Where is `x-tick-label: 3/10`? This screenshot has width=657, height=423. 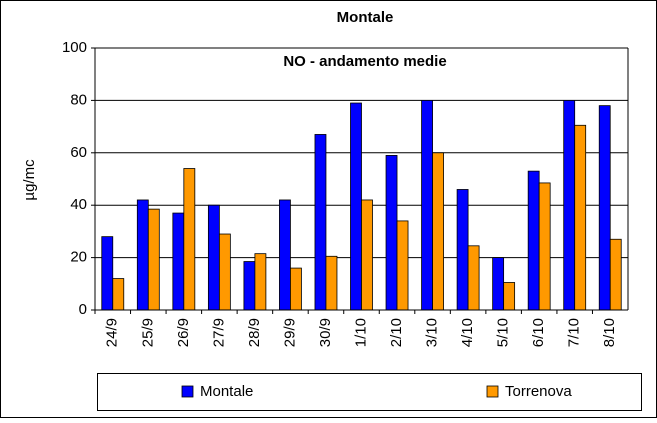
x-tick-label: 3/10 is located at coordinates (432, 332).